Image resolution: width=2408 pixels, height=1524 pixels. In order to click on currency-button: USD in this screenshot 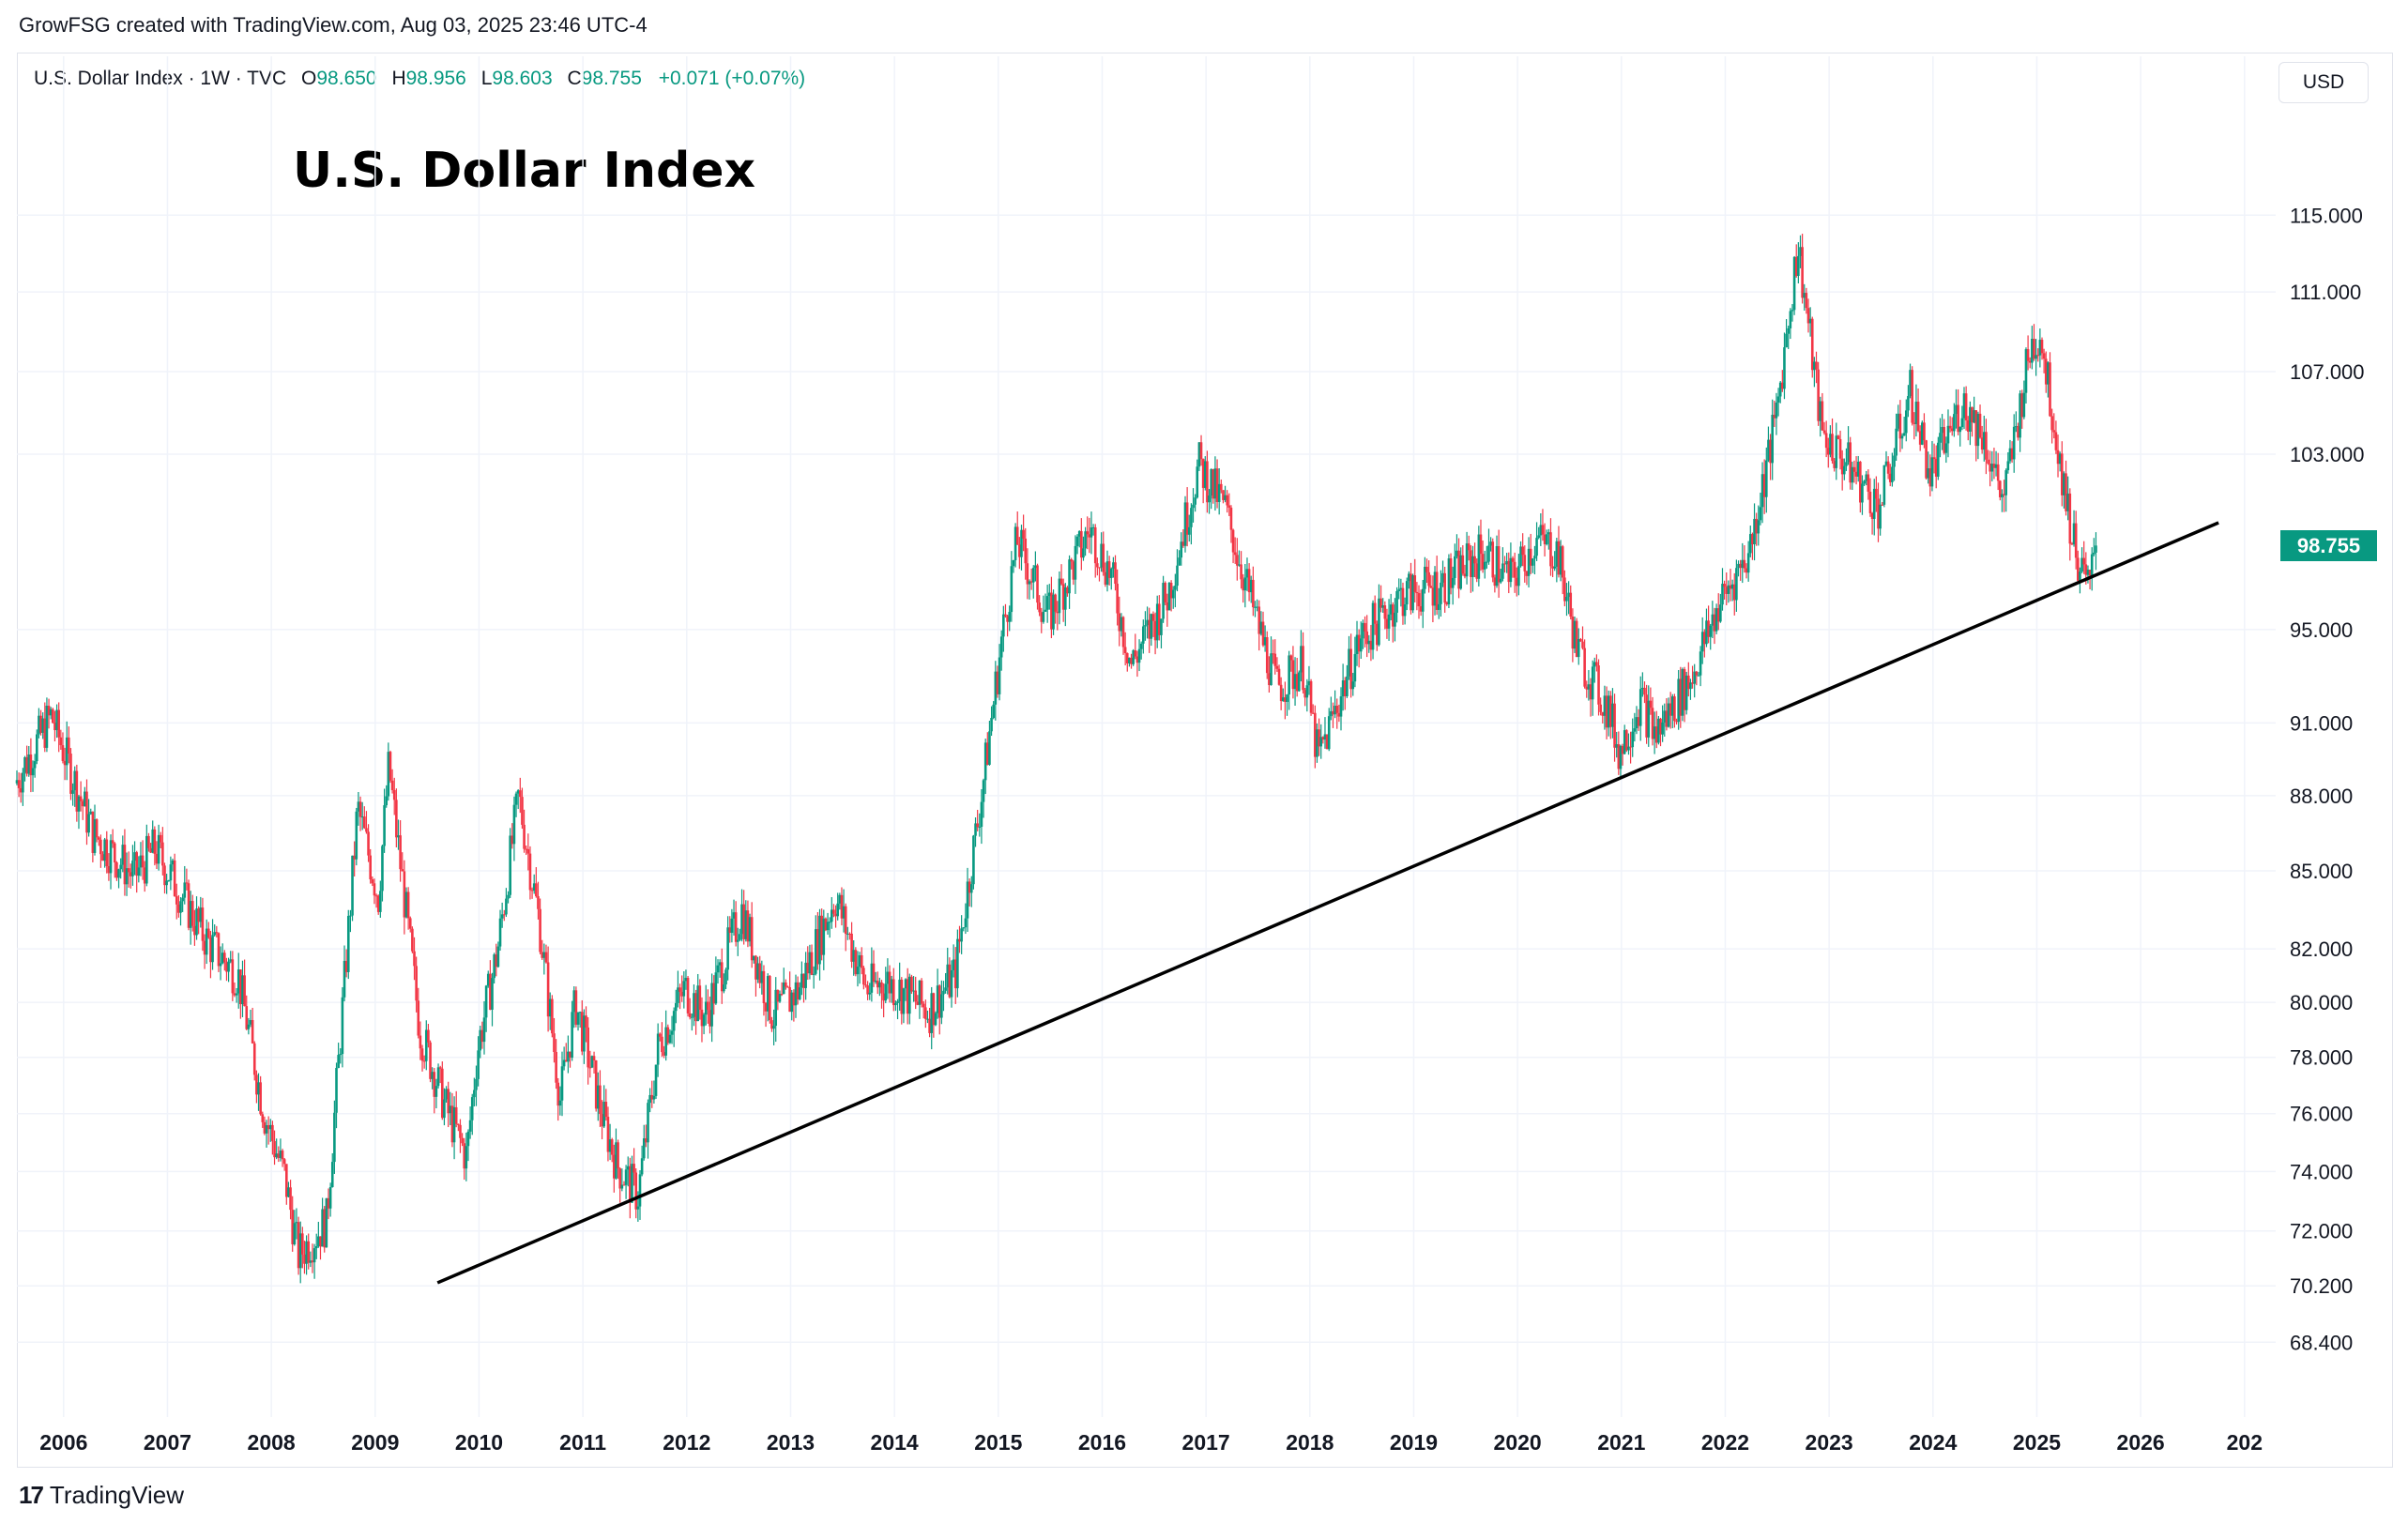, I will do `click(2323, 82)`.